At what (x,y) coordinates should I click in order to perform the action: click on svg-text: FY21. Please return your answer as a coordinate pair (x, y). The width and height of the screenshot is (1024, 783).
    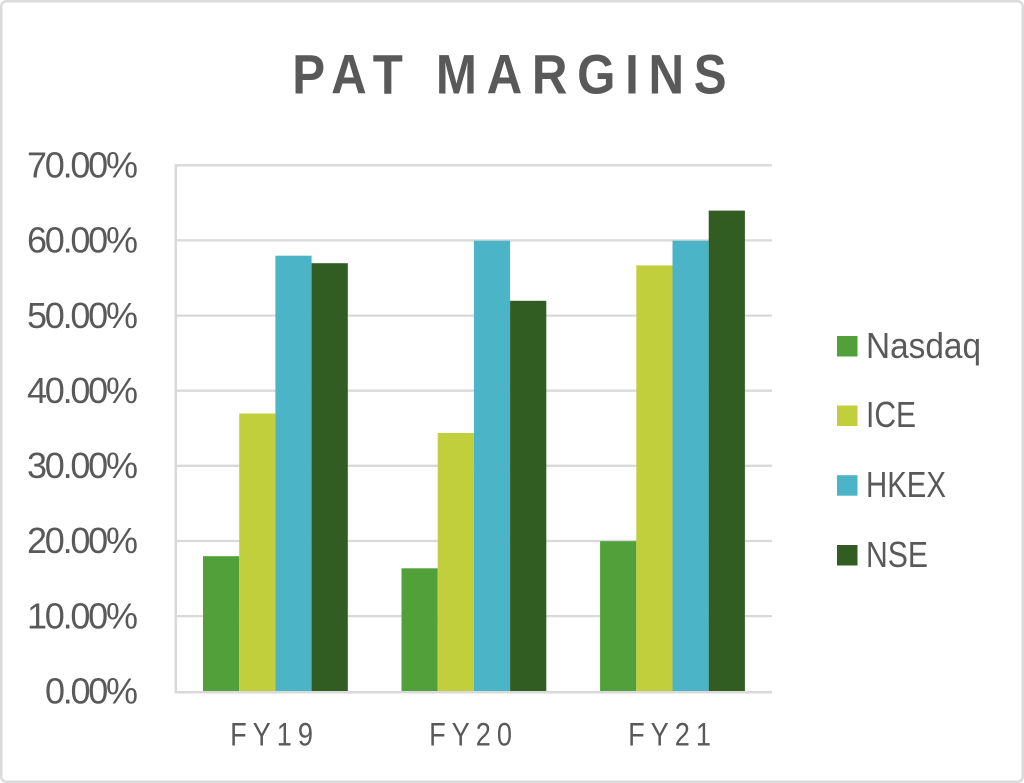
    Looking at the image, I should click on (672, 735).